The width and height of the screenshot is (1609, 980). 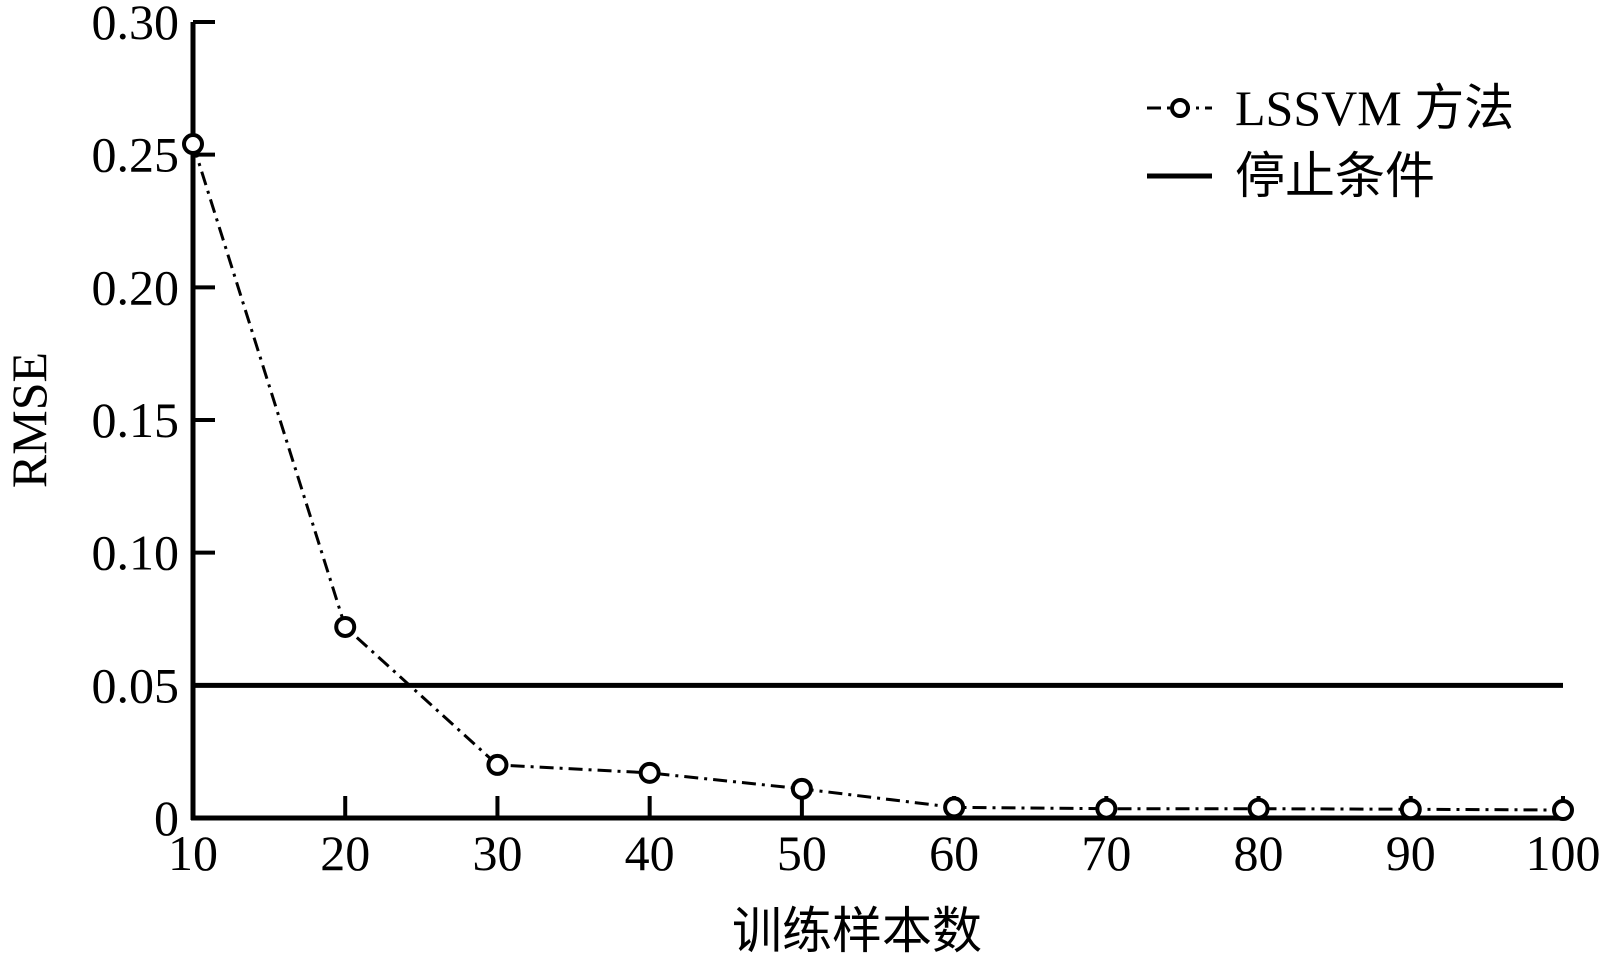 I want to click on y-ticks: 0 0.05 0.10 0.15 0.20 0.25 0.30, so click(x=153, y=423).